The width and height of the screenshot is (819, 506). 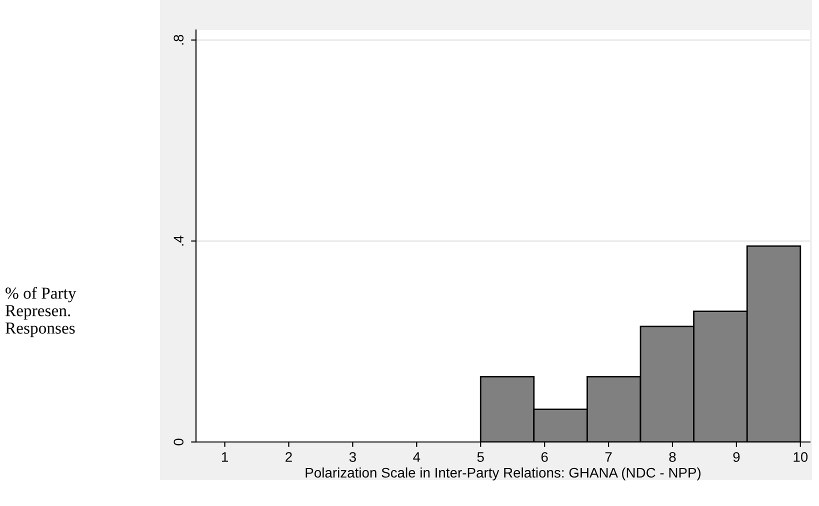 I want to click on x-tick-label: 3, so click(x=352, y=457).